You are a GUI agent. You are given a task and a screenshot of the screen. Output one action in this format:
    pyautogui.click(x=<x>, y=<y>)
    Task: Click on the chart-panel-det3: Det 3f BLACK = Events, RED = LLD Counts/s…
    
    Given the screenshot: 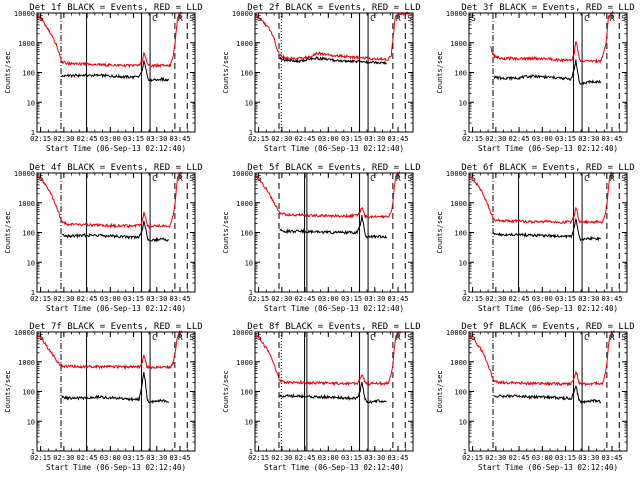 What is the action you would take?
    pyautogui.click(x=535, y=78)
    